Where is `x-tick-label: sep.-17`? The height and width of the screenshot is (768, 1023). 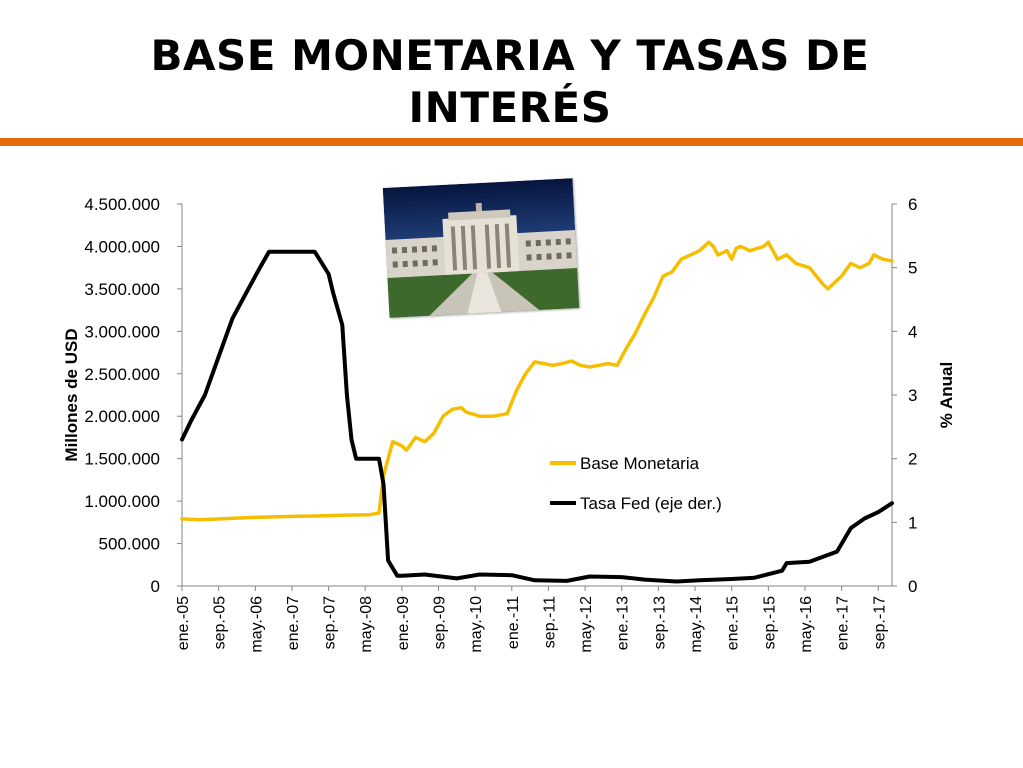 x-tick-label: sep.-17 is located at coordinates (879, 622).